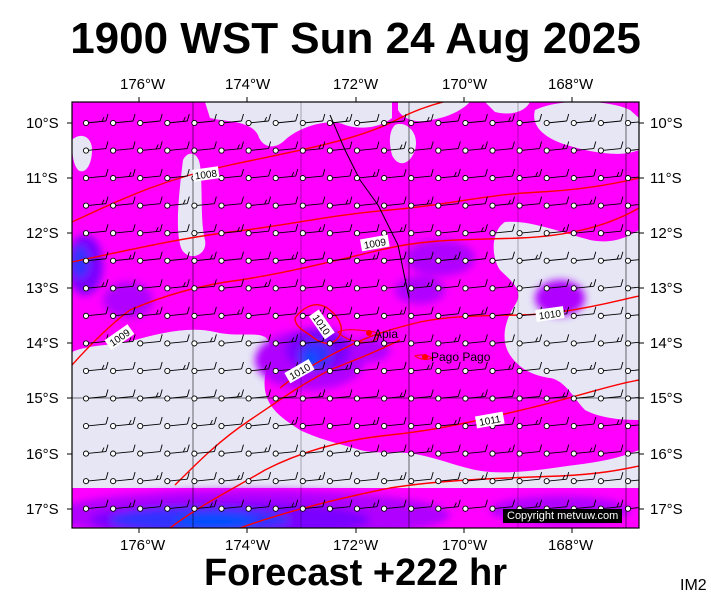  I want to click on isobar-label-text: 1008, so click(206, 175).